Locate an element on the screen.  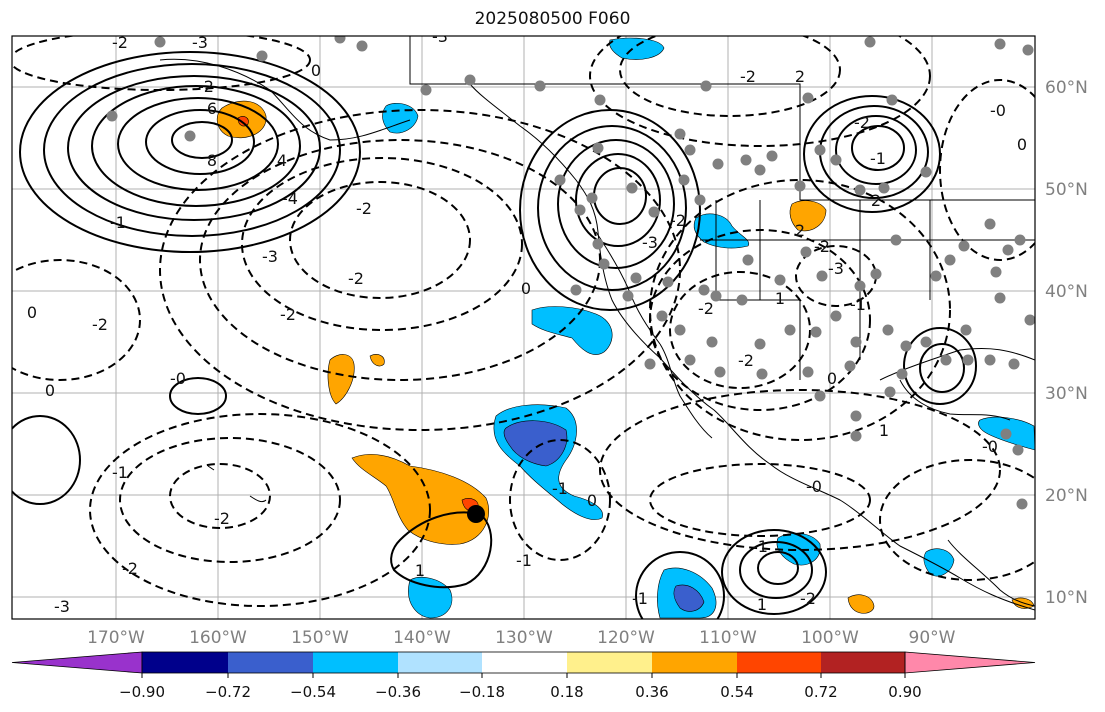
lon-tick-label: 110°W is located at coordinates (728, 638).